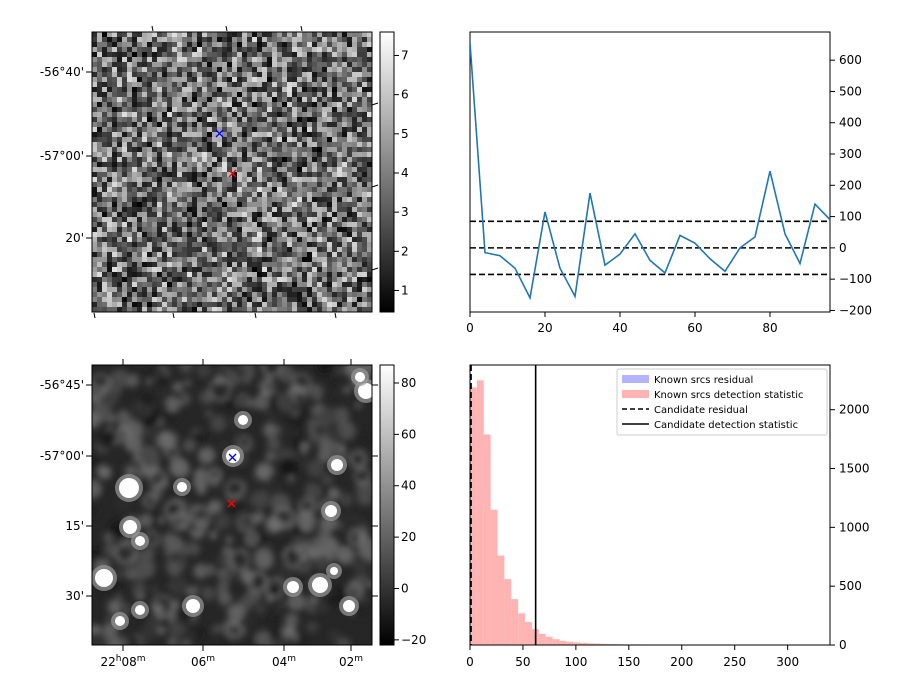 The height and width of the screenshot is (699, 907). What do you see at coordinates (575, 662) in the screenshot?
I see `histogram-xtick-label: 100` at bounding box center [575, 662].